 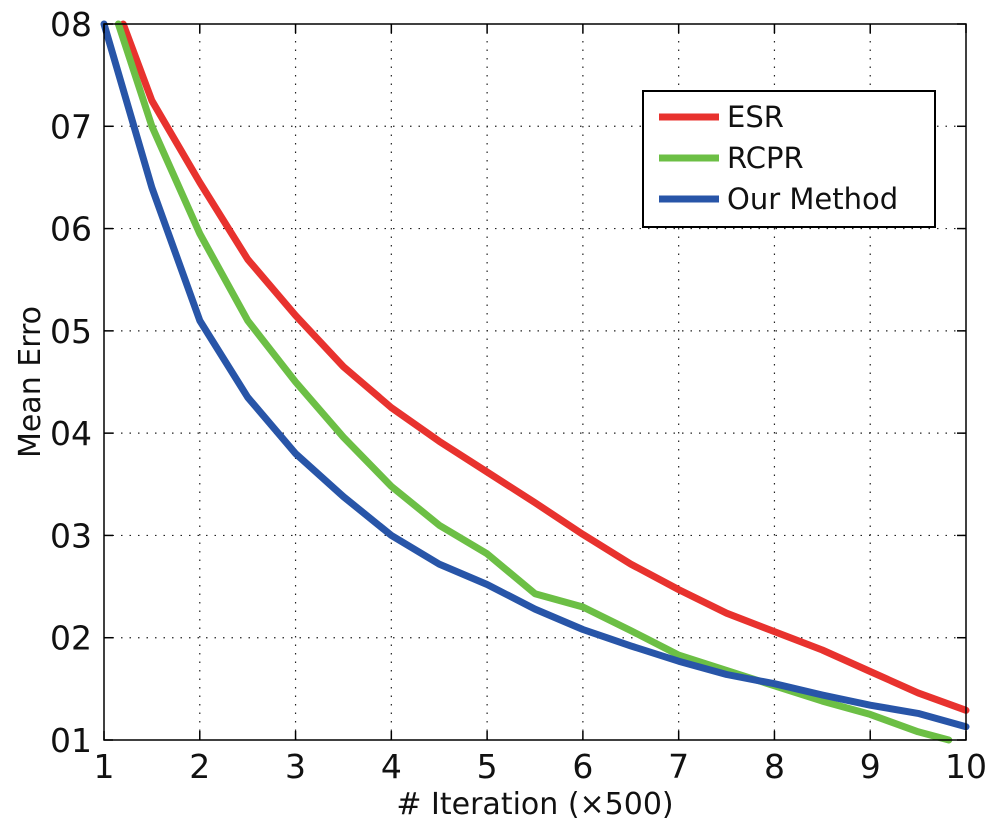 What do you see at coordinates (30, 382) in the screenshot?
I see `y-axis-title: Mean Erro` at bounding box center [30, 382].